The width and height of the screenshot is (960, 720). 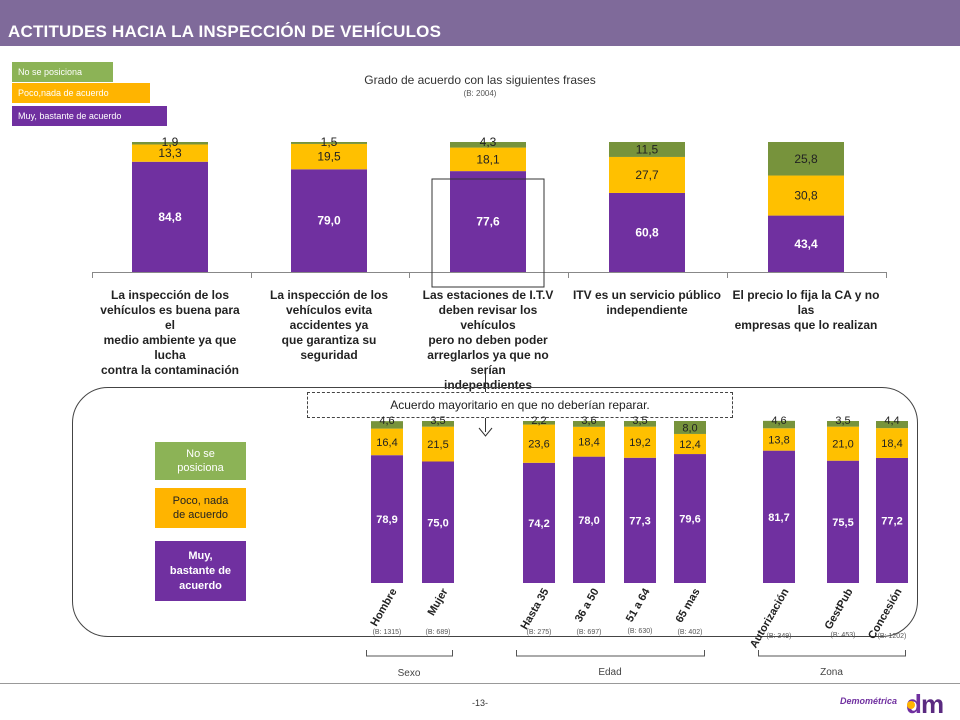 I want to click on data-label-poco: 16,4, so click(x=386, y=443).